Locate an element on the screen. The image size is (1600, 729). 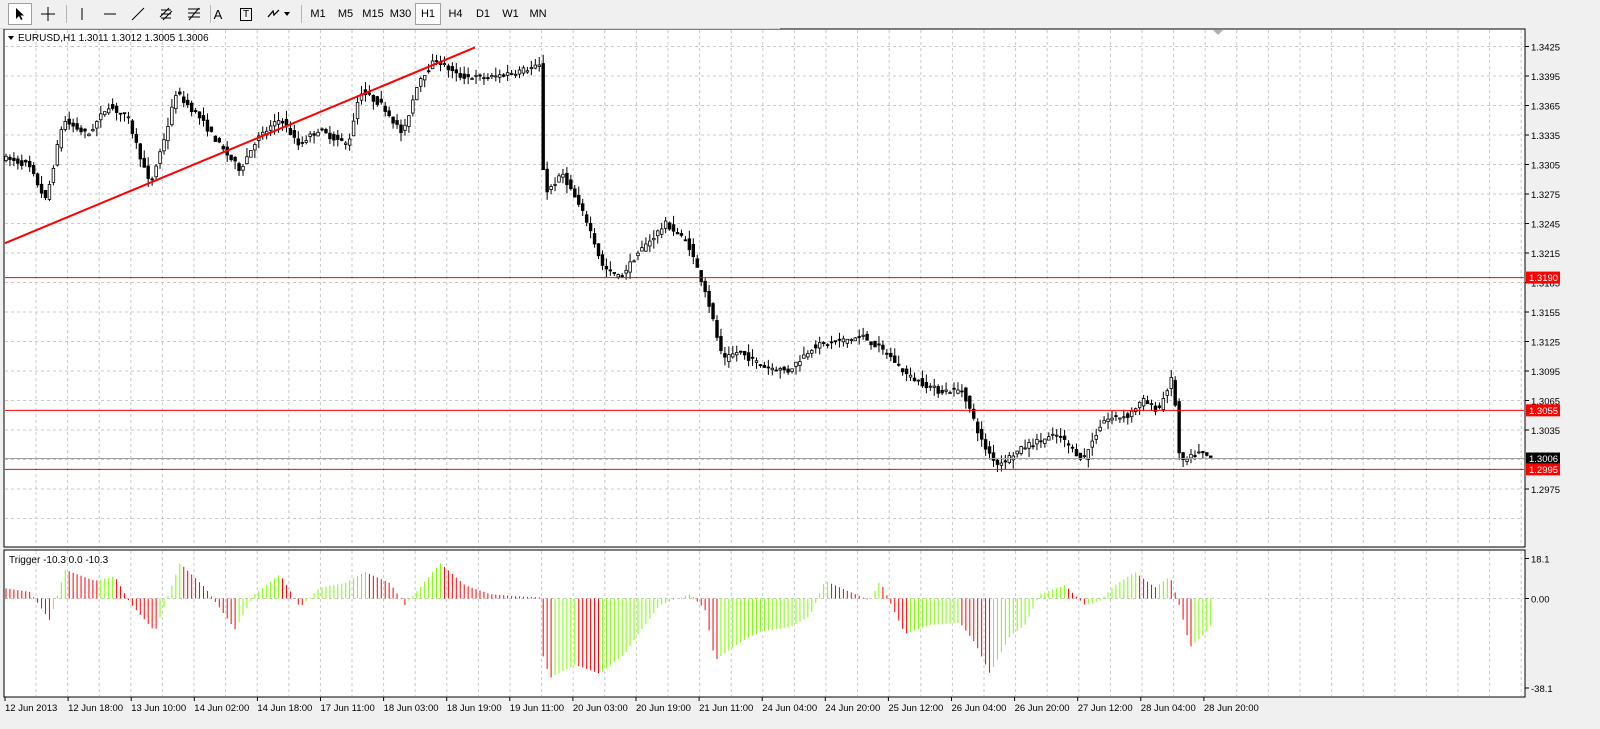
equidistant-channel-icon is located at coordinates (166, 14).